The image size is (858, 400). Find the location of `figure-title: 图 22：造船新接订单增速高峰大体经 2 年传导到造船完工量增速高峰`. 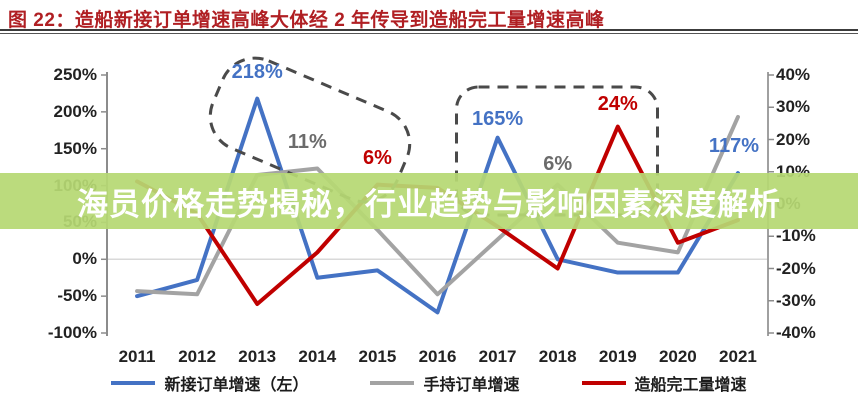

figure-title: 图 22：造船新接订单增速高峰大体经 2 年传导到造船完工量增速高峰 is located at coordinates (306, 20).